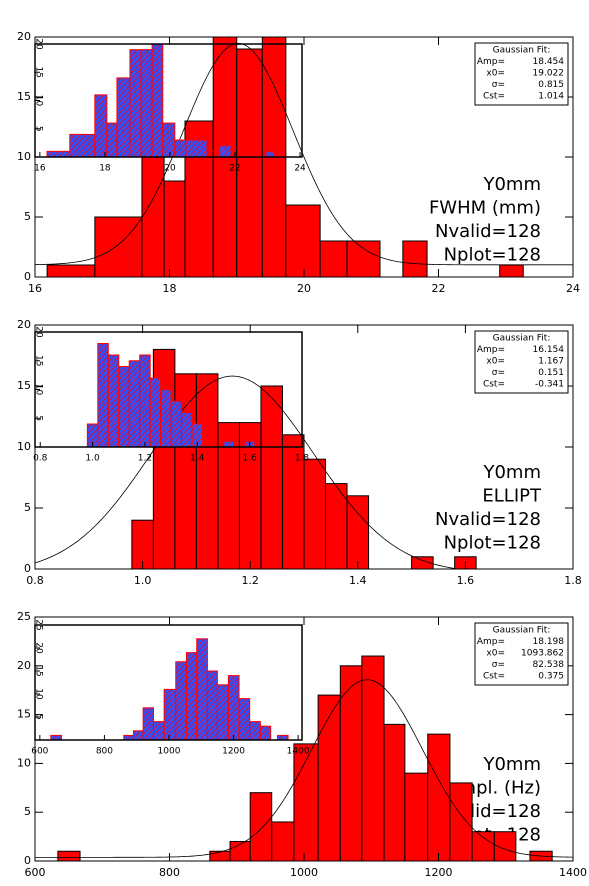 The width and height of the screenshot is (589, 886). What do you see at coordinates (549, 62) in the screenshot?
I see `fit-param-value: 18.454` at bounding box center [549, 62].